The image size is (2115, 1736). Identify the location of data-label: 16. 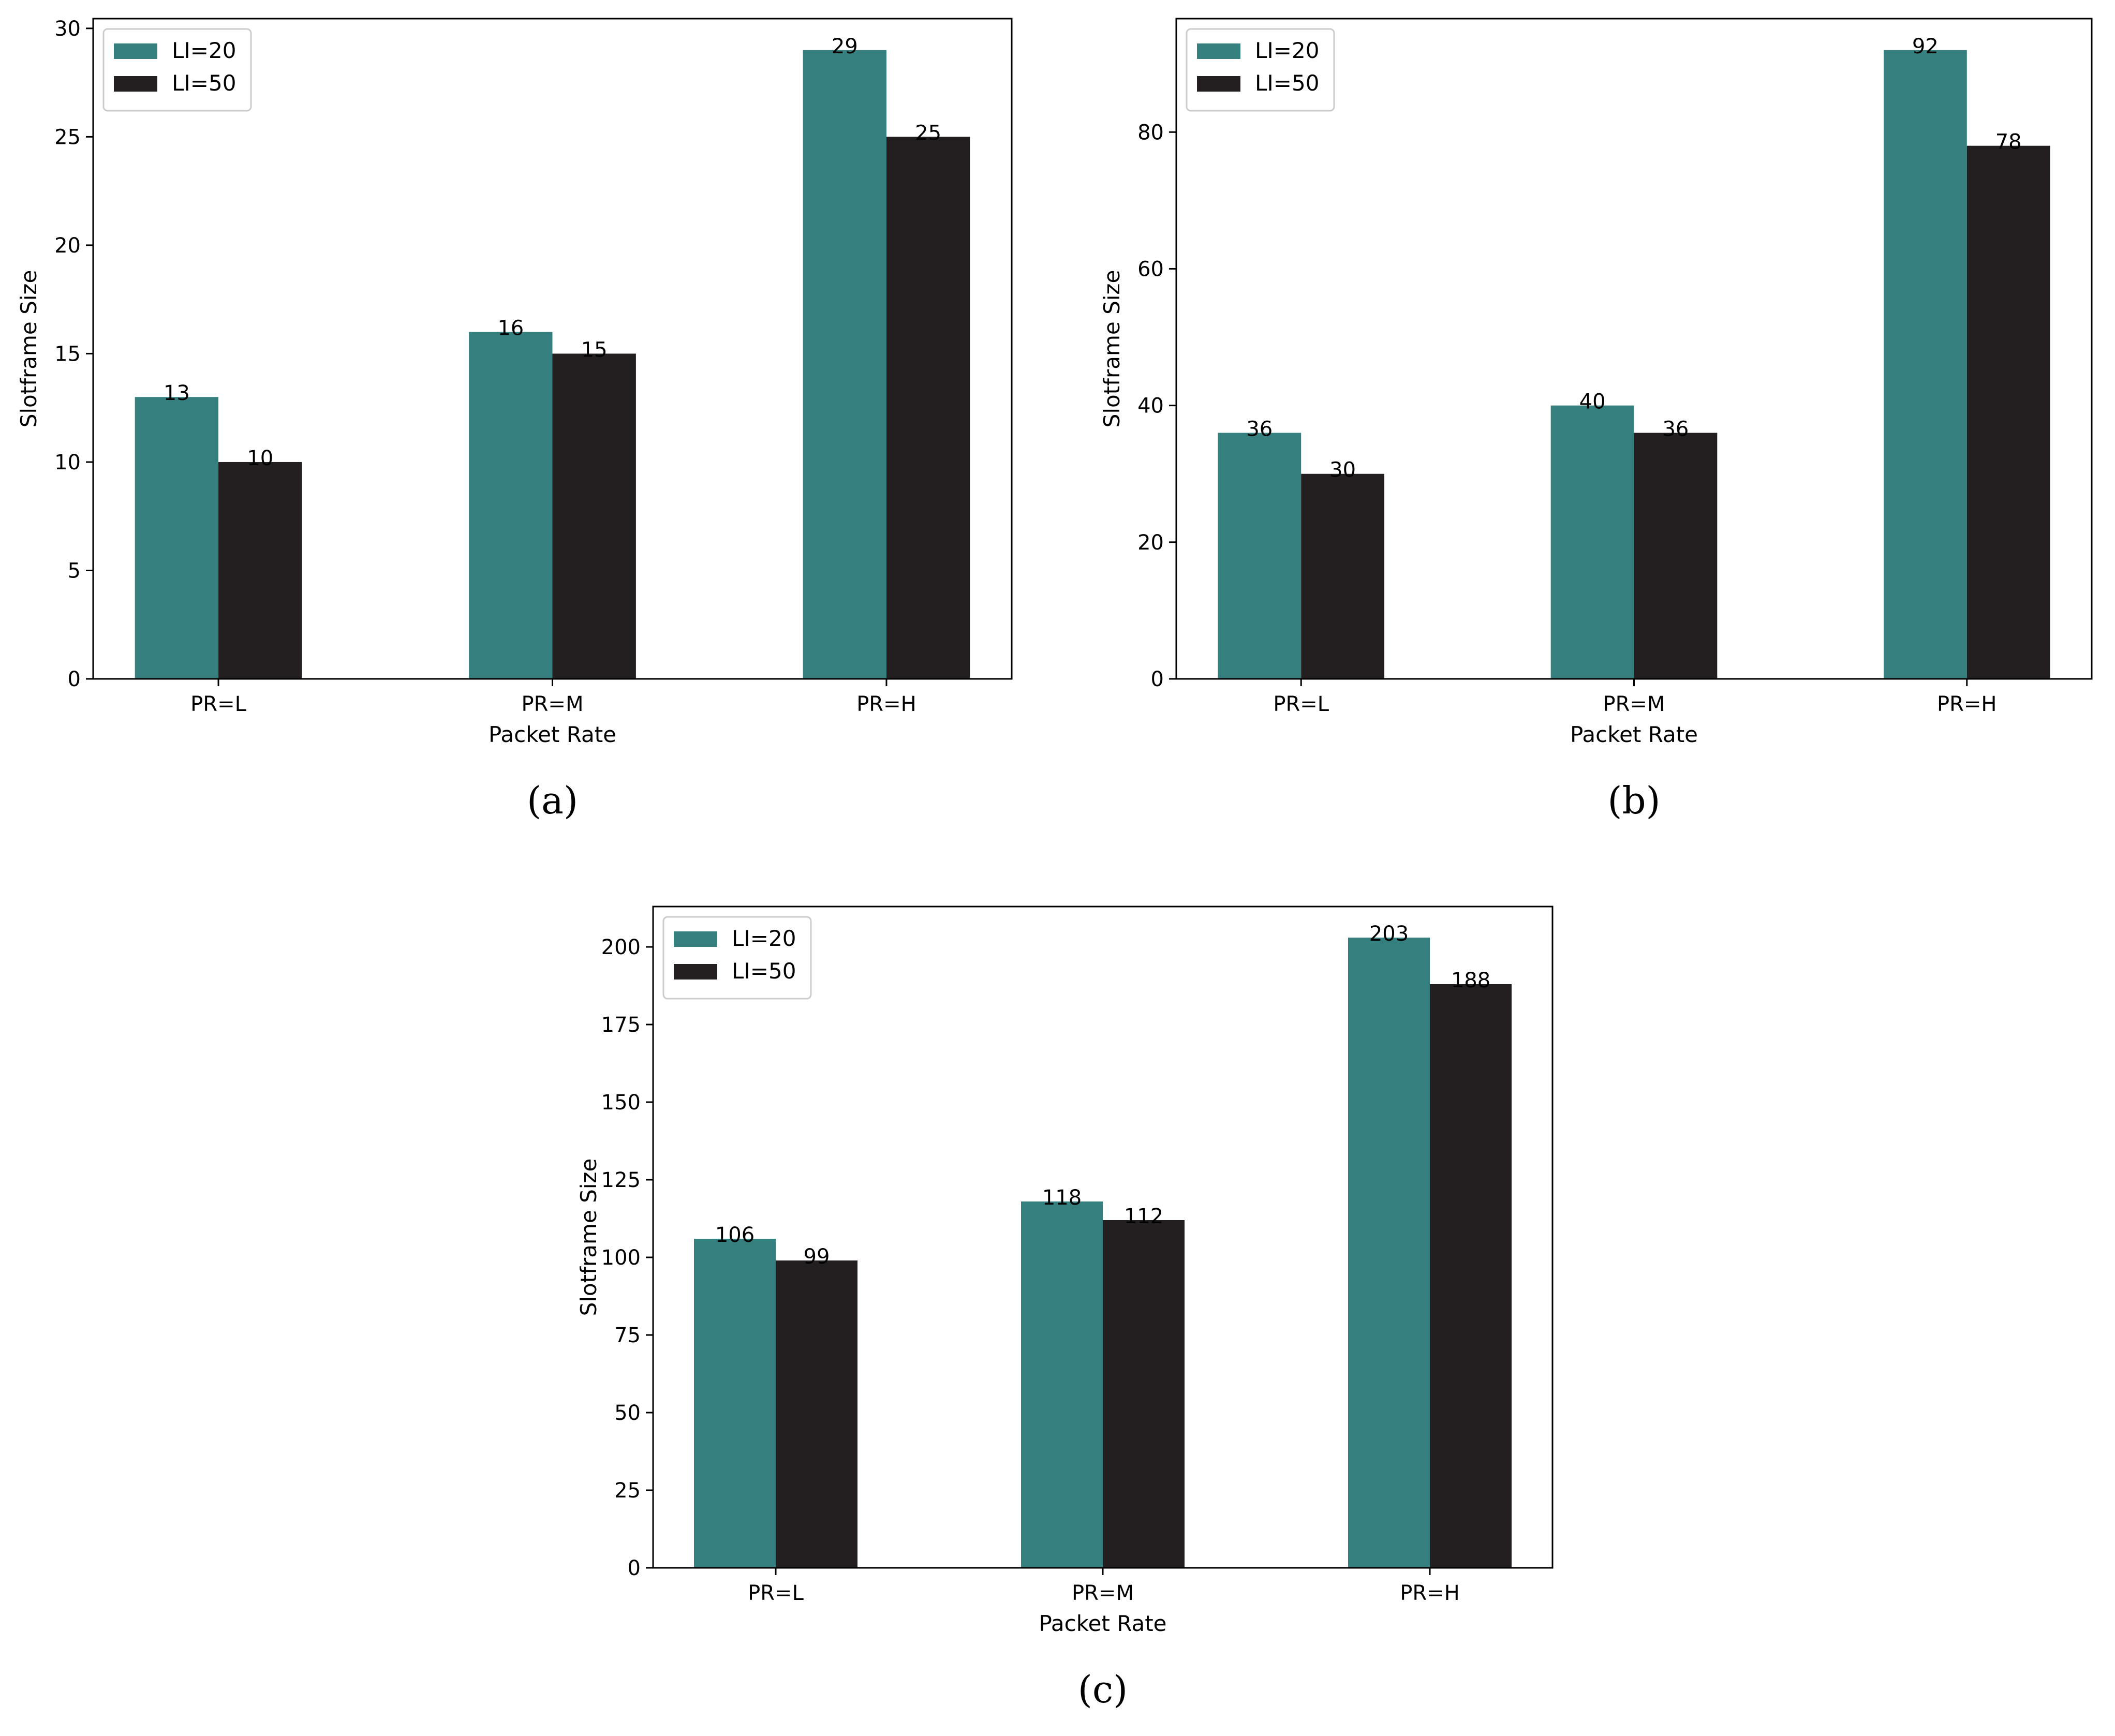
(510, 328).